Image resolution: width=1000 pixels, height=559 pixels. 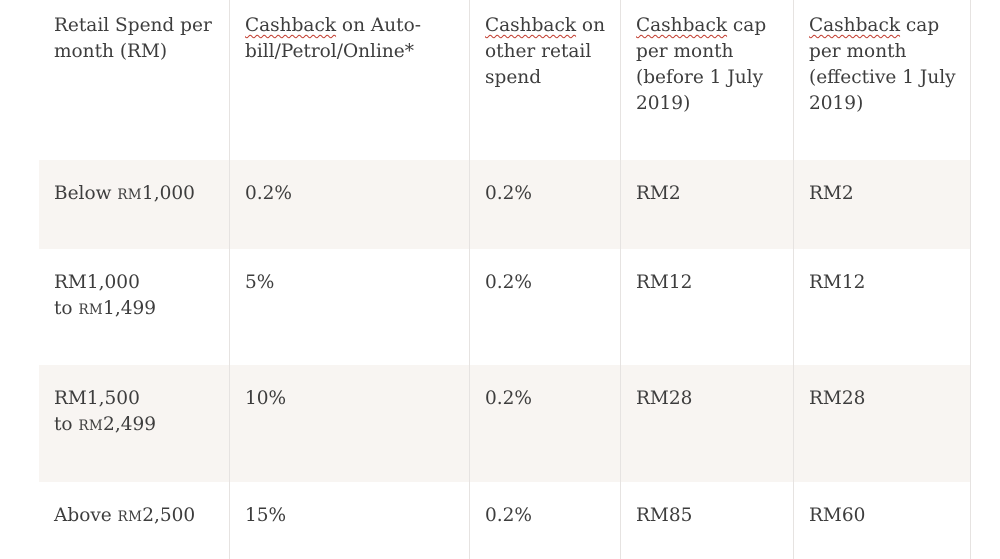 I want to click on cell-cap-effective: RM60, so click(x=882, y=520).